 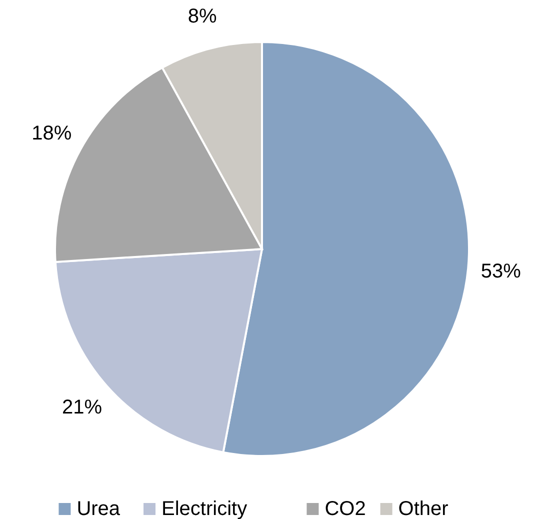 I want to click on data-label: 8%, so click(x=202, y=17).